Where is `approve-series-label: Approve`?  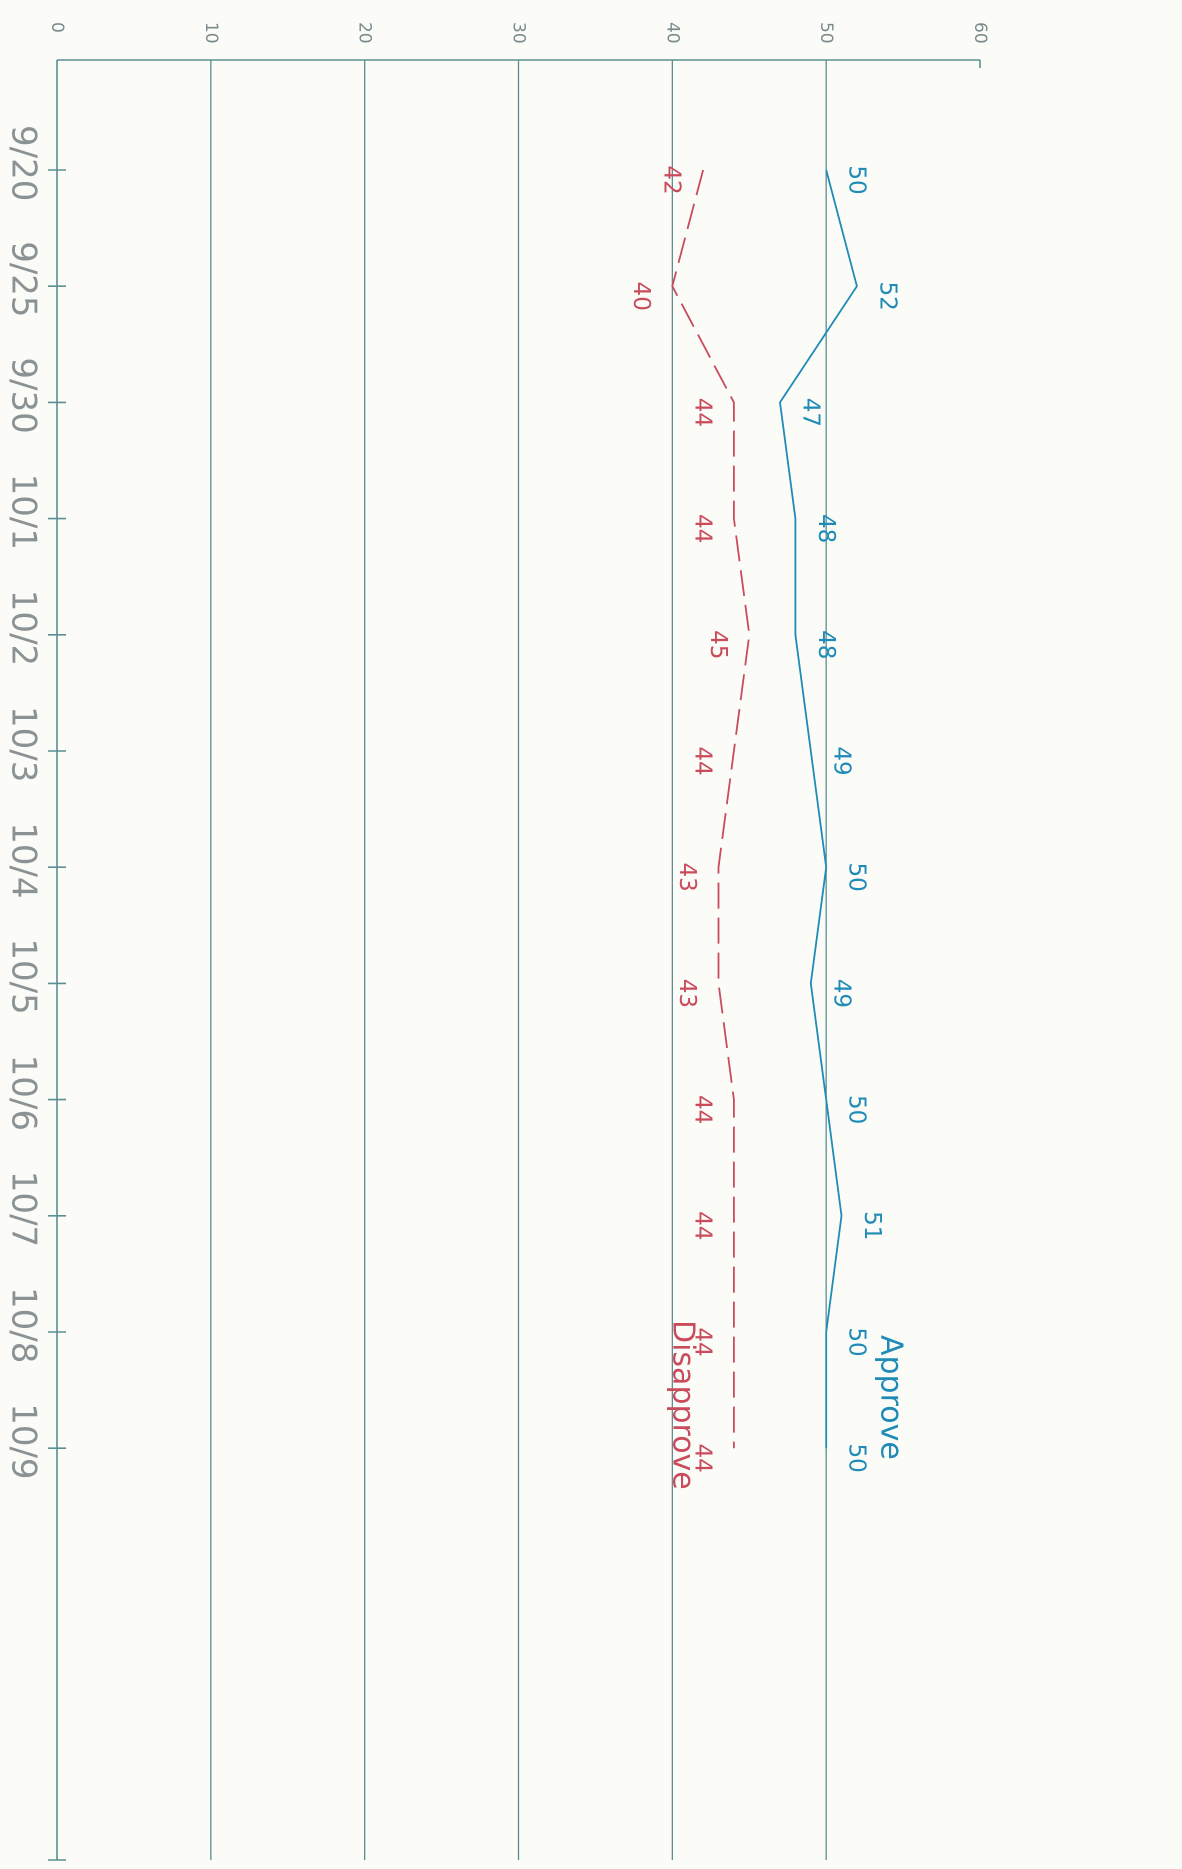
approve-series-label: Approve is located at coordinates (891, 1397).